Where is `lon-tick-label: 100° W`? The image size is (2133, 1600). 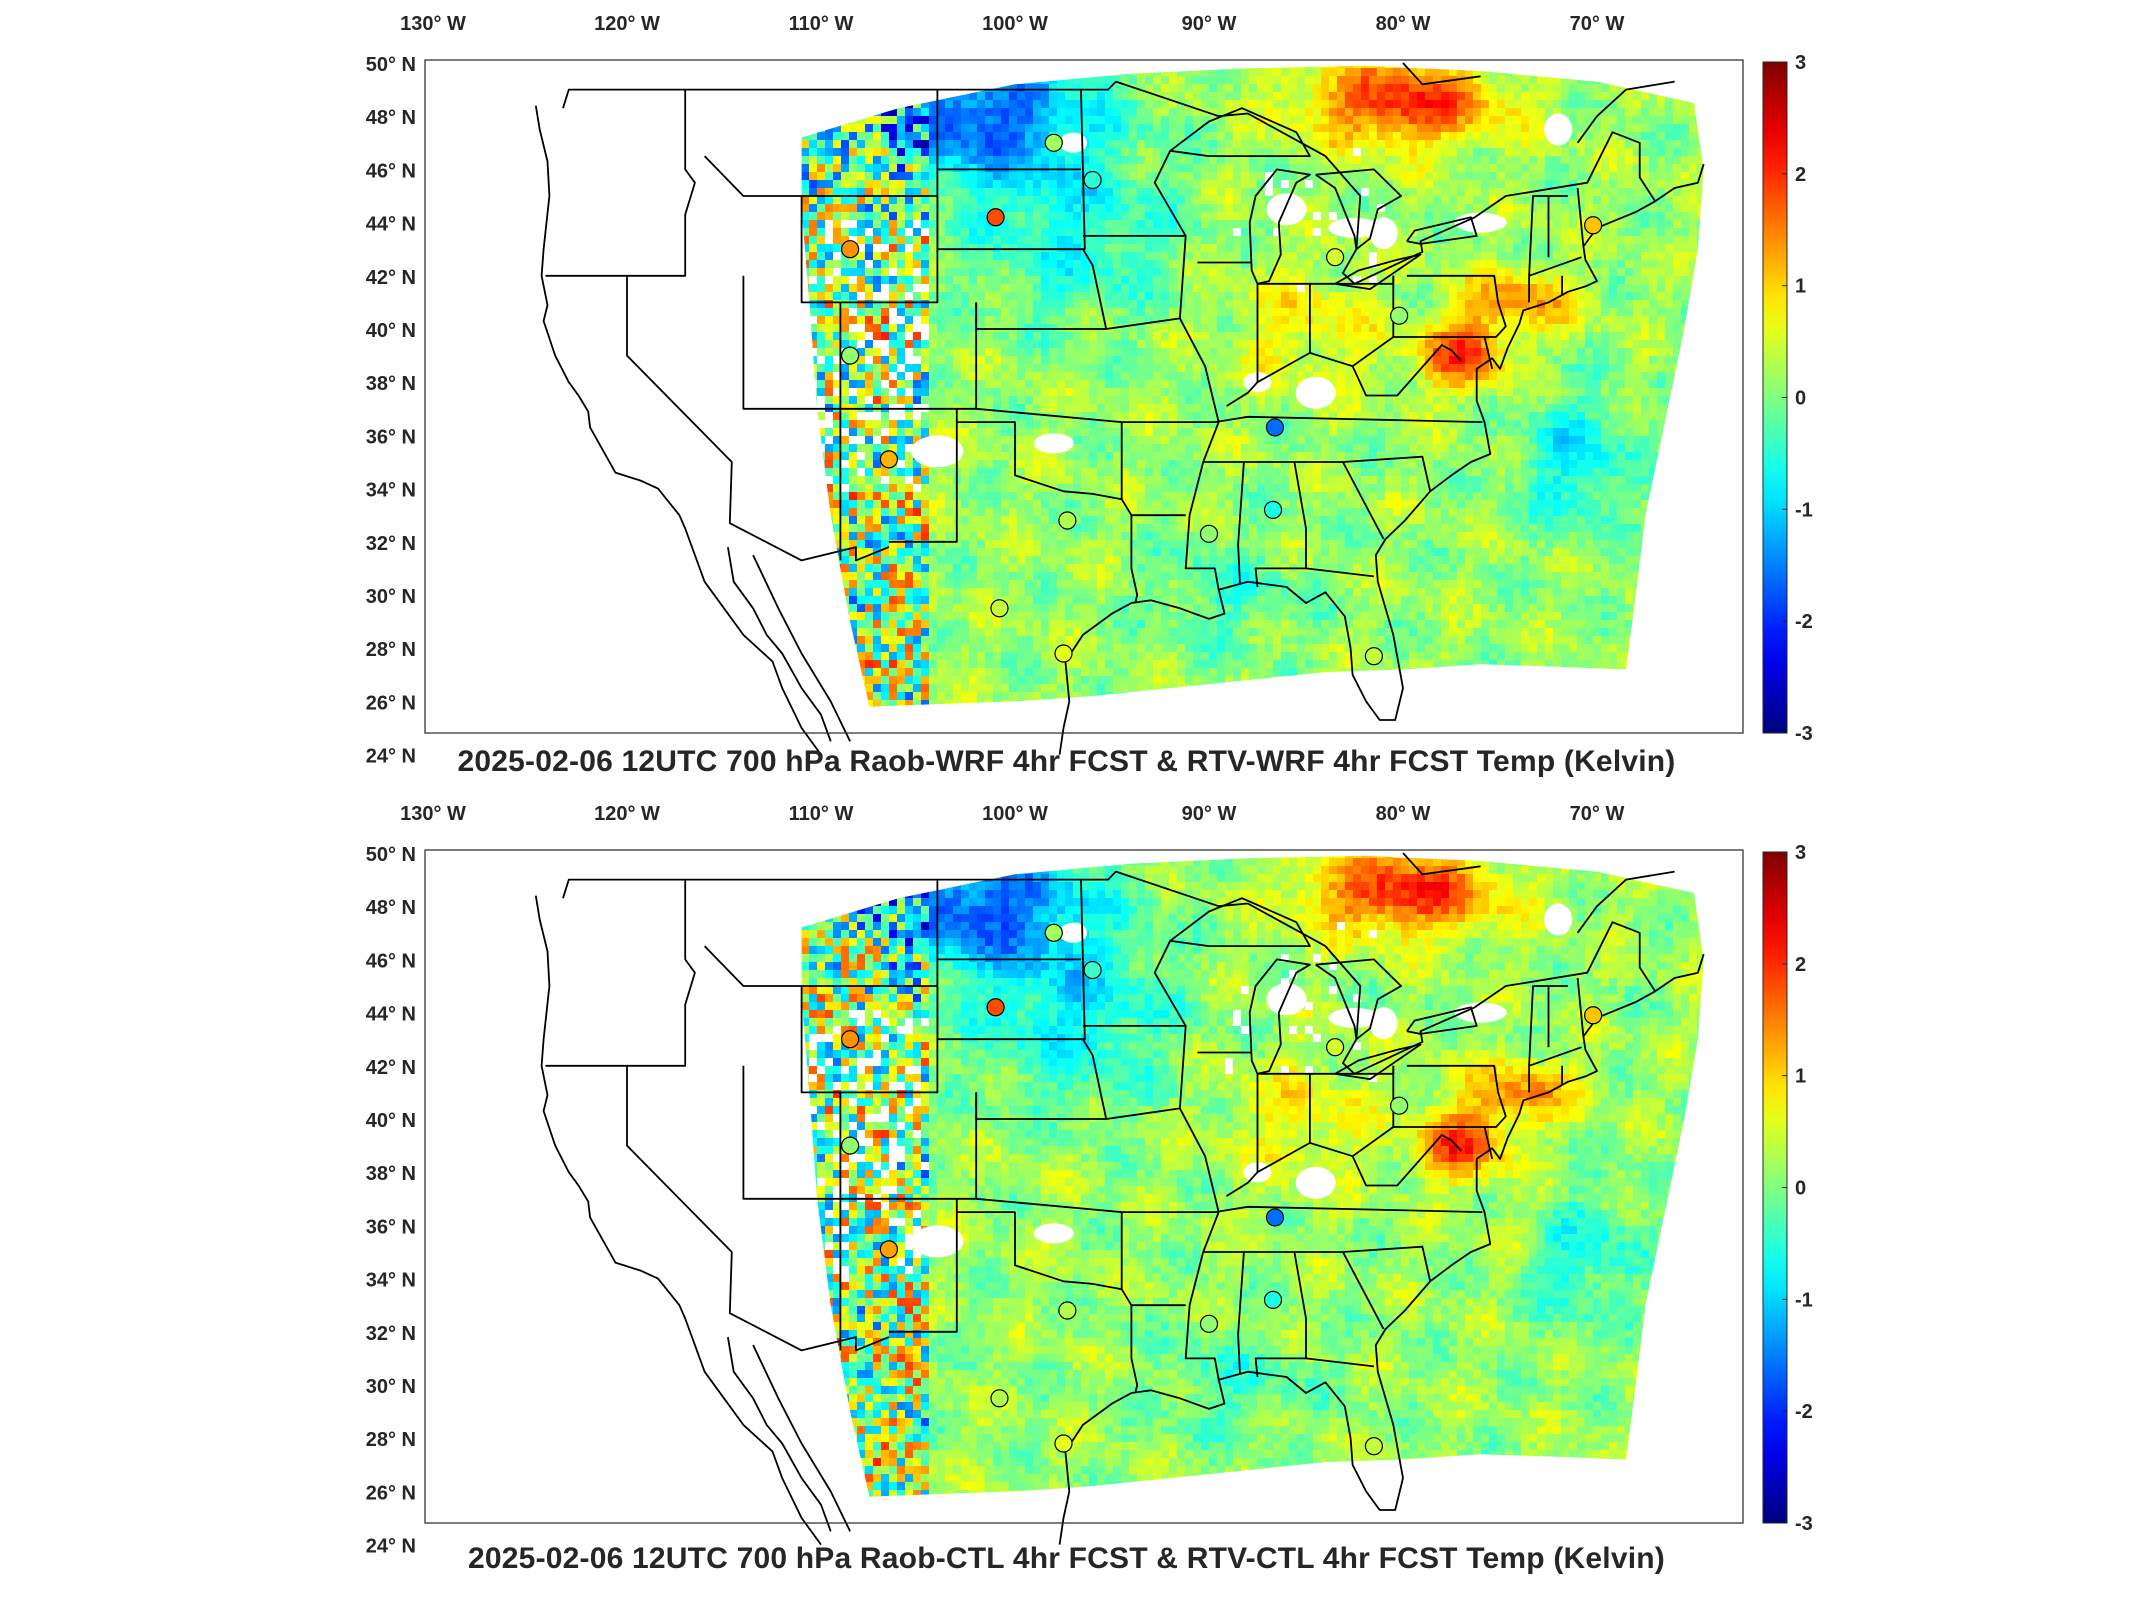
lon-tick-label: 100° W is located at coordinates (1015, 814).